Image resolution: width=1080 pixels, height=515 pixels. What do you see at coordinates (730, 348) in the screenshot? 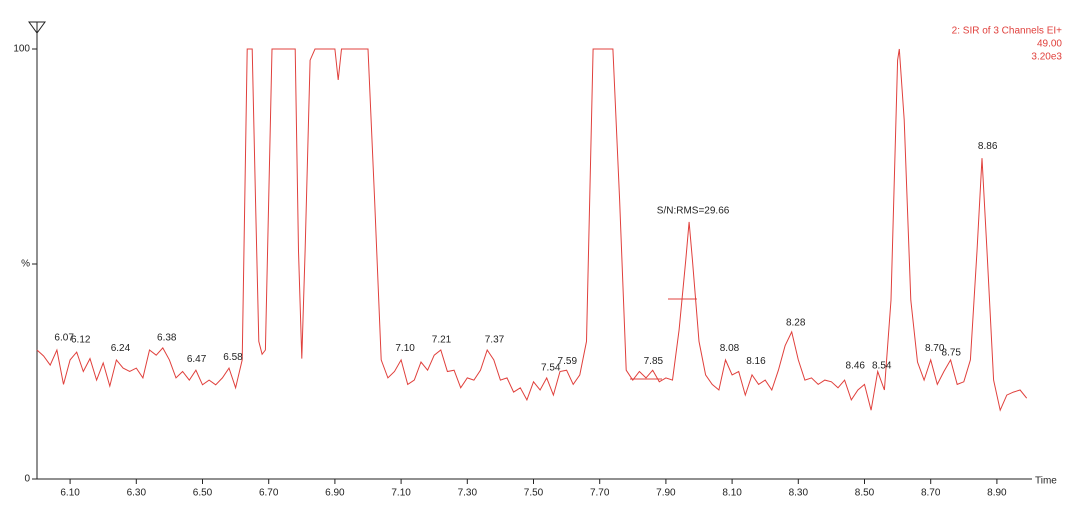
I see `peak-label: 8.08` at bounding box center [730, 348].